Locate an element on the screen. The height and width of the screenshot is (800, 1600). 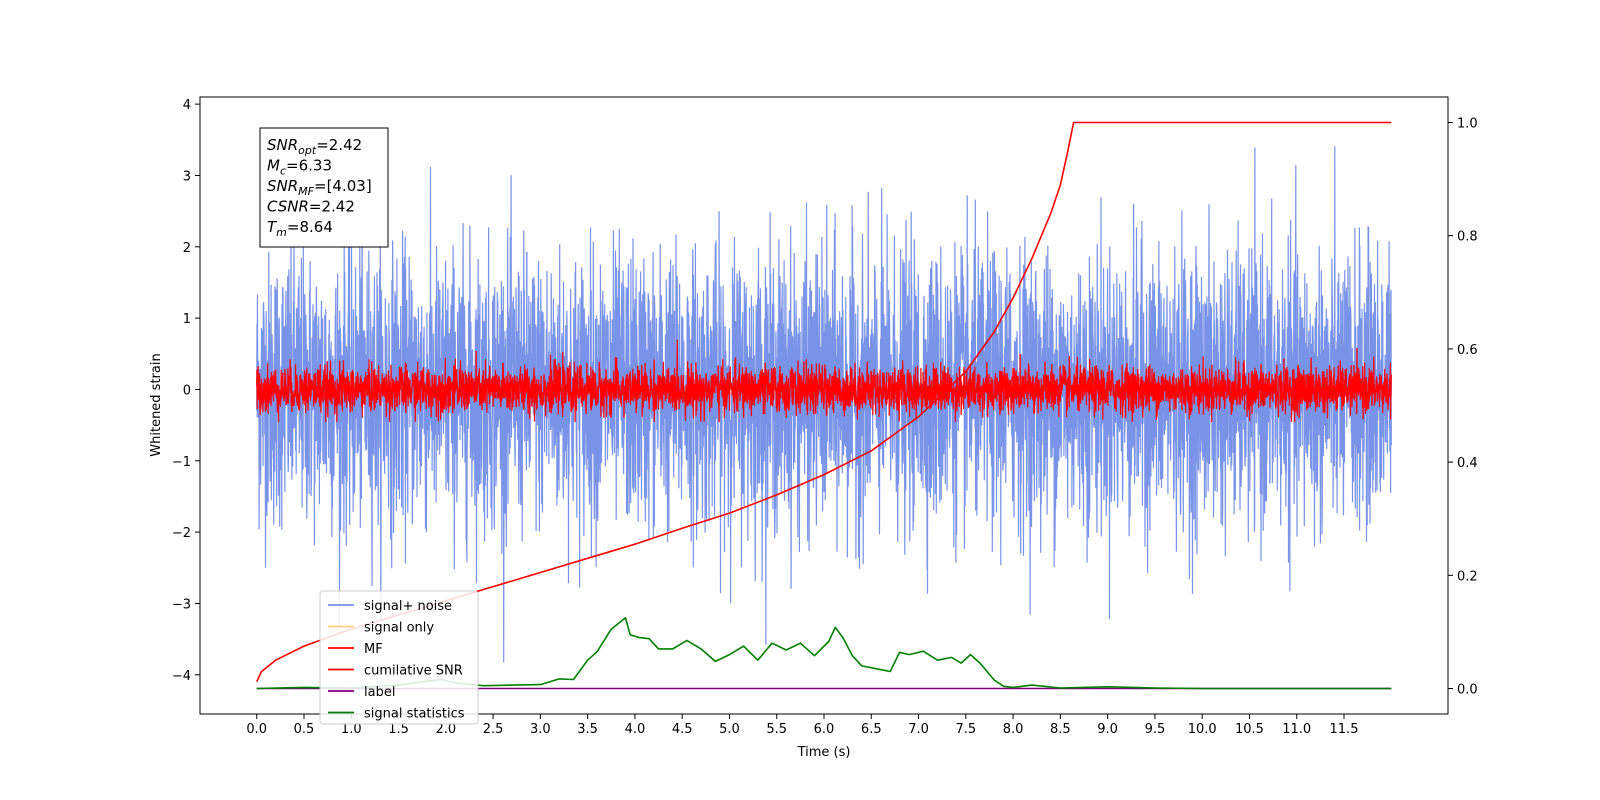
legend-label: signal+ noise is located at coordinates (408, 606).